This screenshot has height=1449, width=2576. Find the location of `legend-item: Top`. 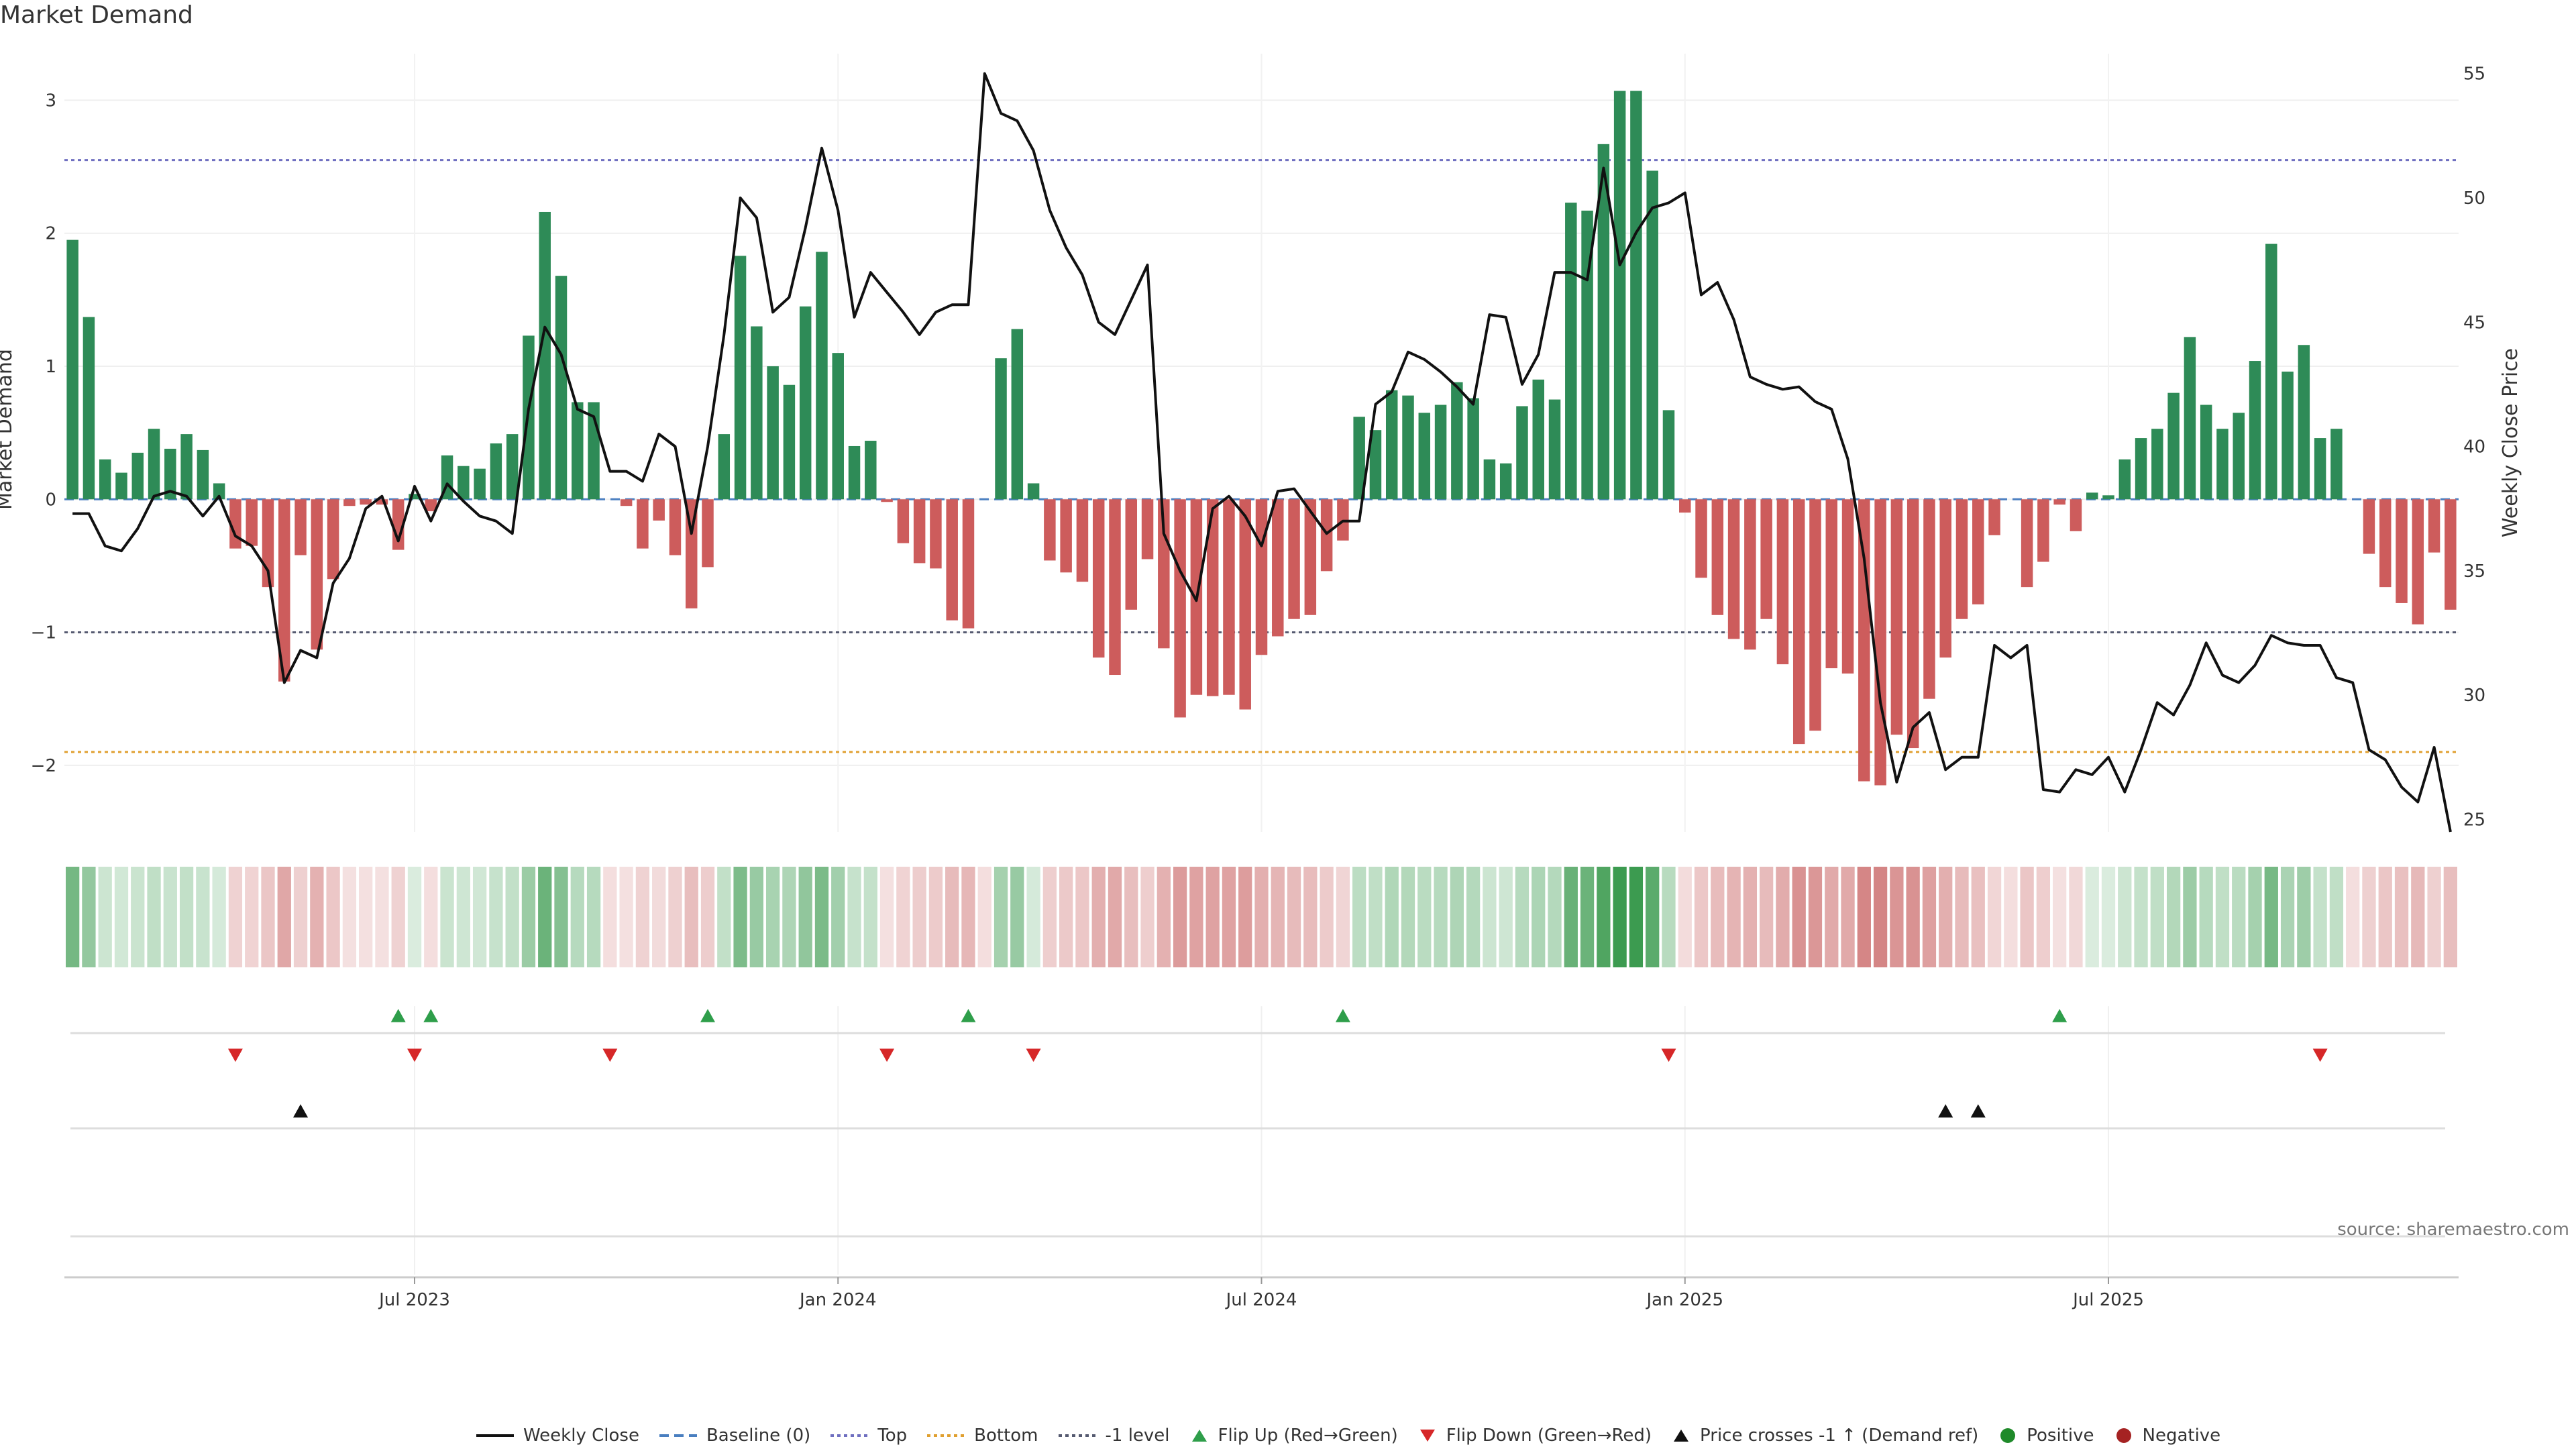

legend-item: Top is located at coordinates (868, 1436).